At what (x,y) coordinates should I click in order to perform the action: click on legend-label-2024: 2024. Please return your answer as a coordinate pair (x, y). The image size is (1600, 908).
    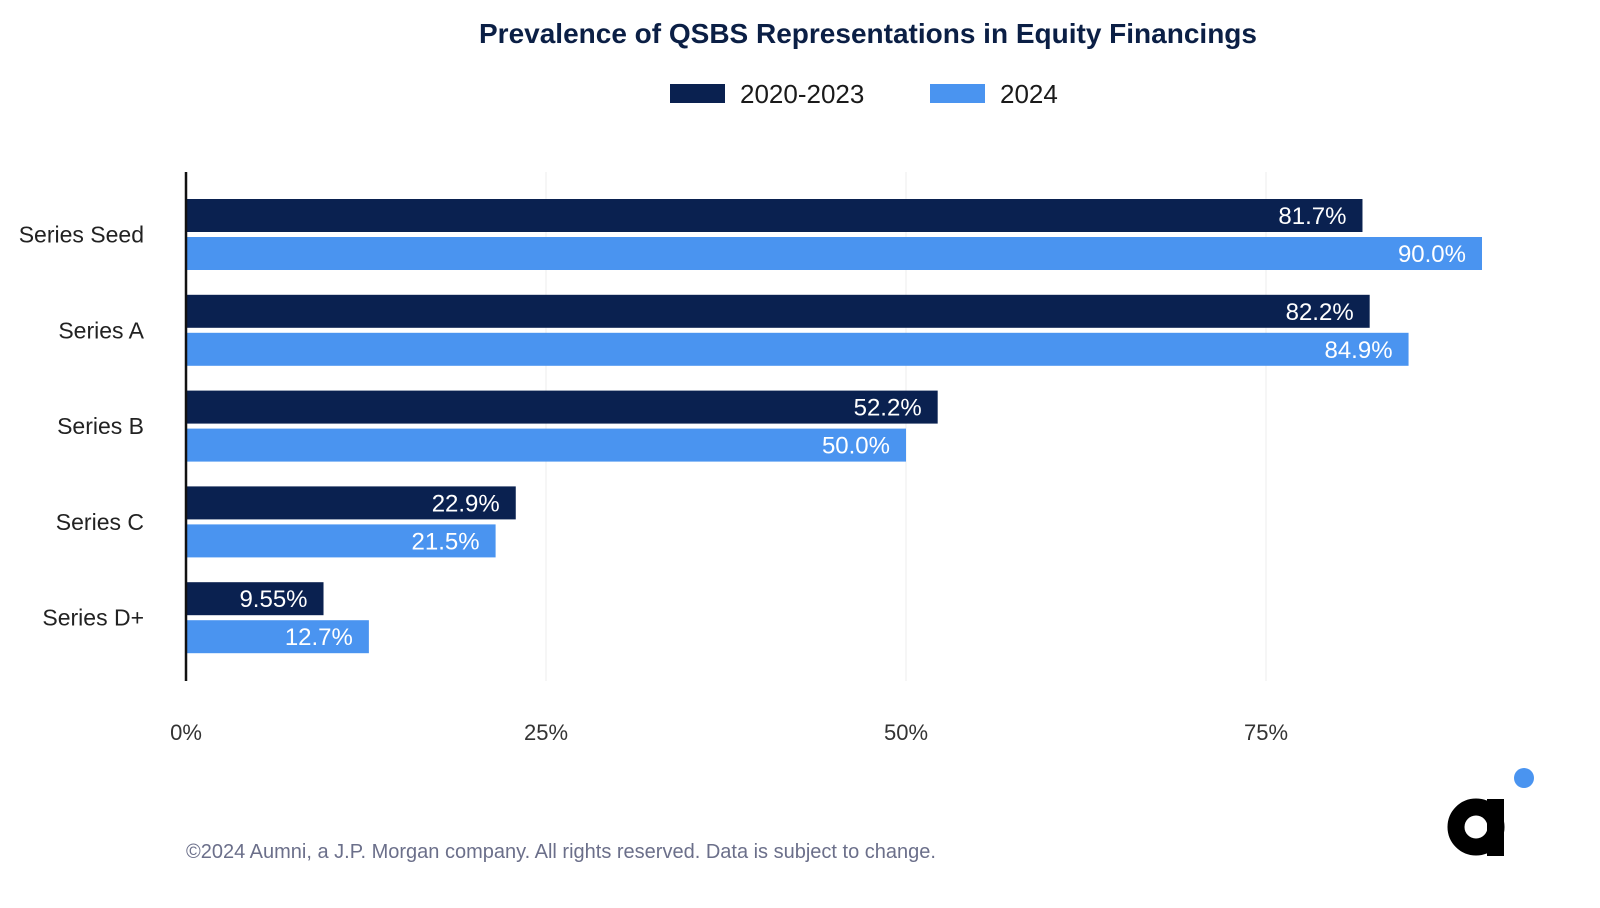
    Looking at the image, I should click on (1029, 94).